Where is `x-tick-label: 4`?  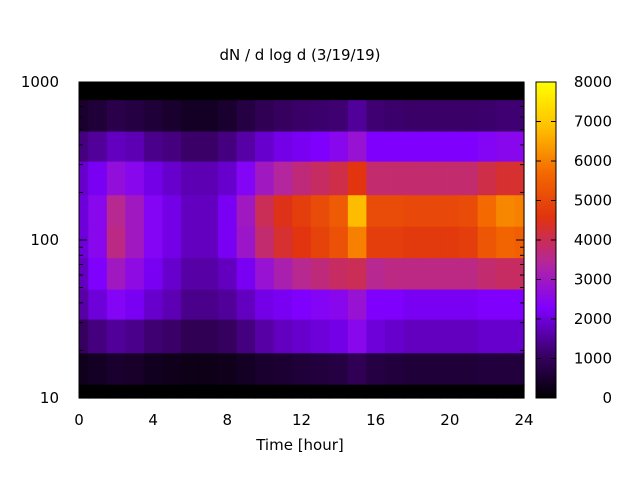 x-tick-label: 4 is located at coordinates (153, 420).